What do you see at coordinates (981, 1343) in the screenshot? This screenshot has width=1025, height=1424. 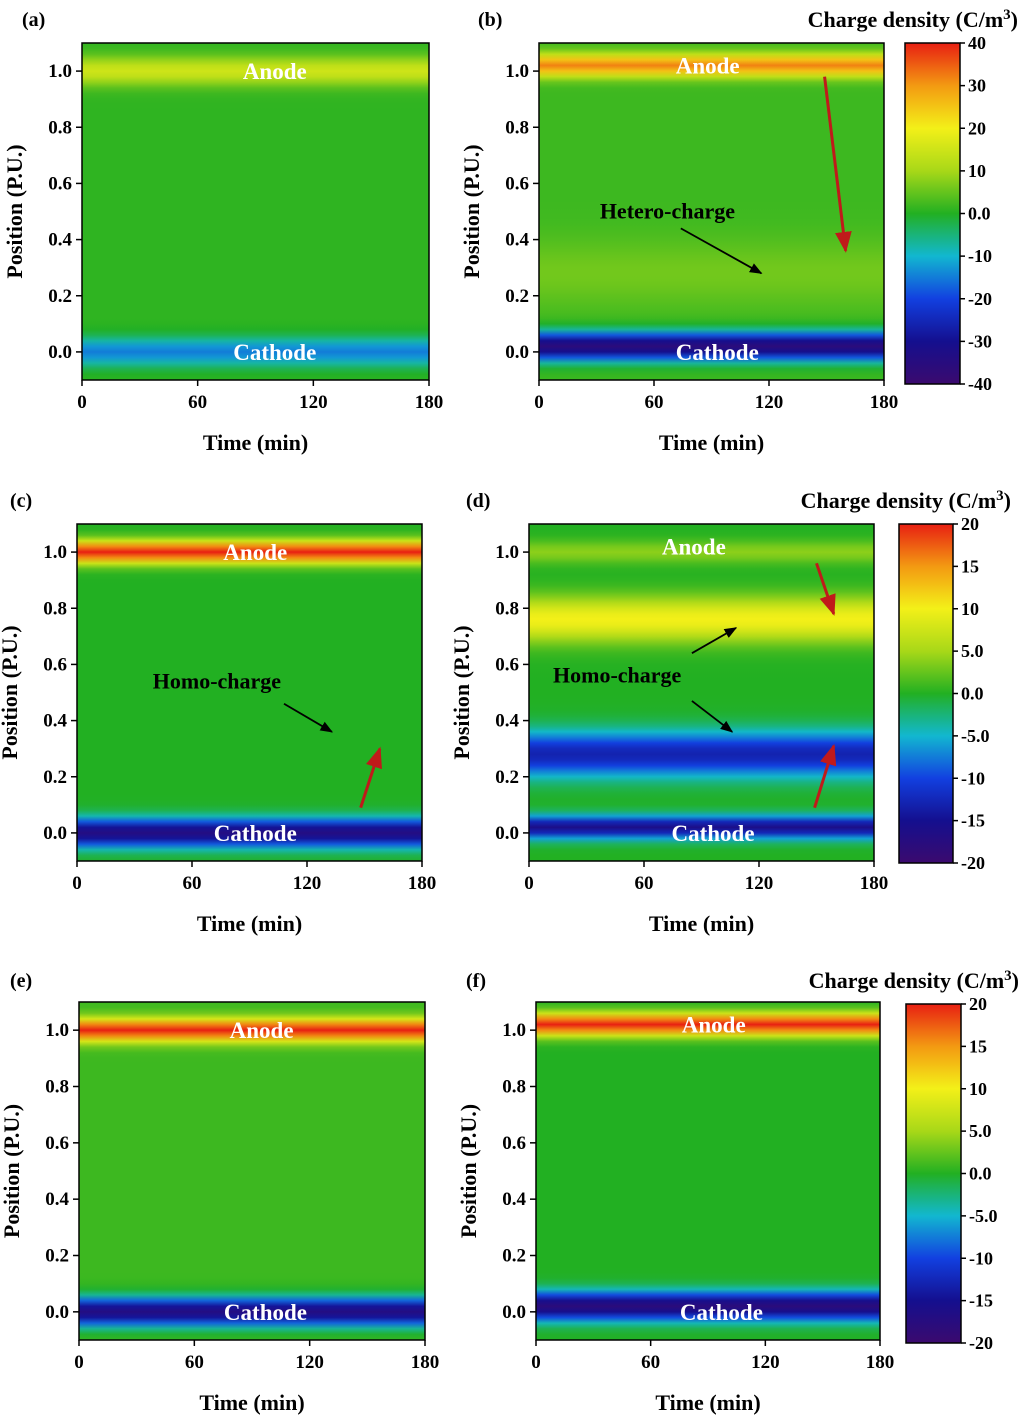 I see `colorbar-tick-label: -20` at bounding box center [981, 1343].